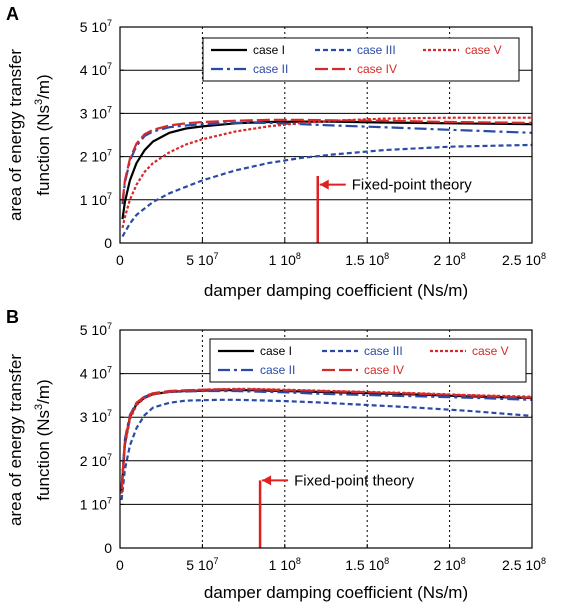 The height and width of the screenshot is (604, 561). I want to click on series-line-case-i, so click(327, 170).